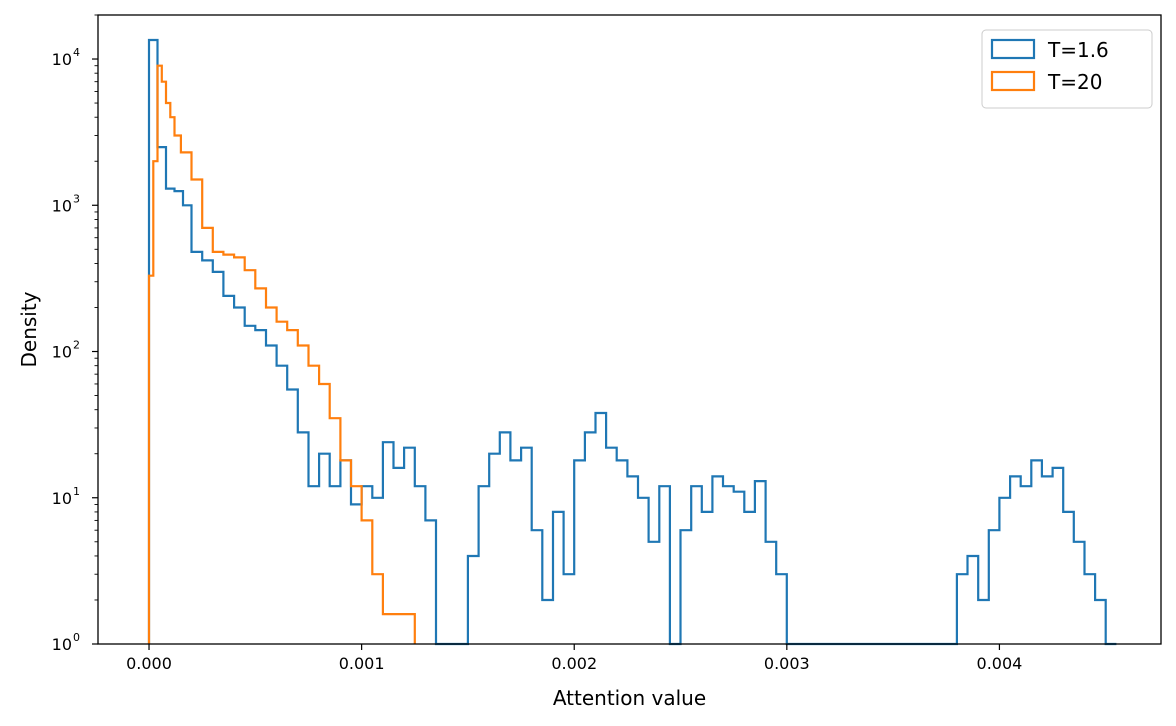 The width and height of the screenshot is (1176, 726). I want to click on y-tick-exponent: 1, so click(76, 491).